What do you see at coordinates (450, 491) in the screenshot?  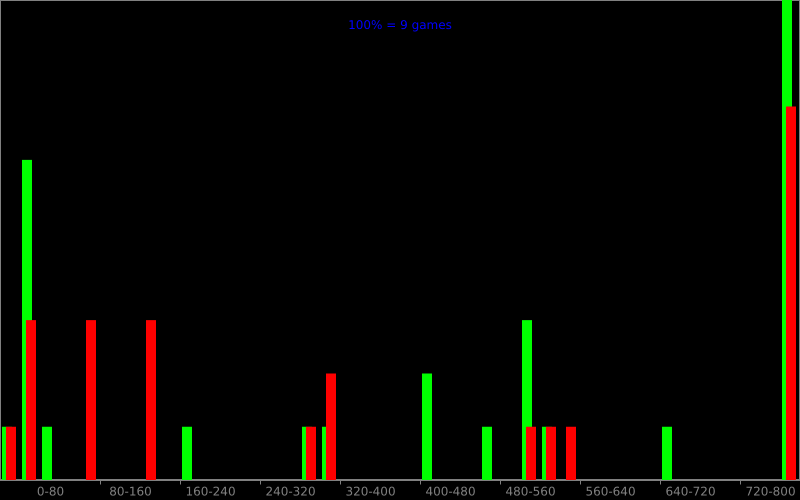 I see `x-tick-label: 400-480` at bounding box center [450, 491].